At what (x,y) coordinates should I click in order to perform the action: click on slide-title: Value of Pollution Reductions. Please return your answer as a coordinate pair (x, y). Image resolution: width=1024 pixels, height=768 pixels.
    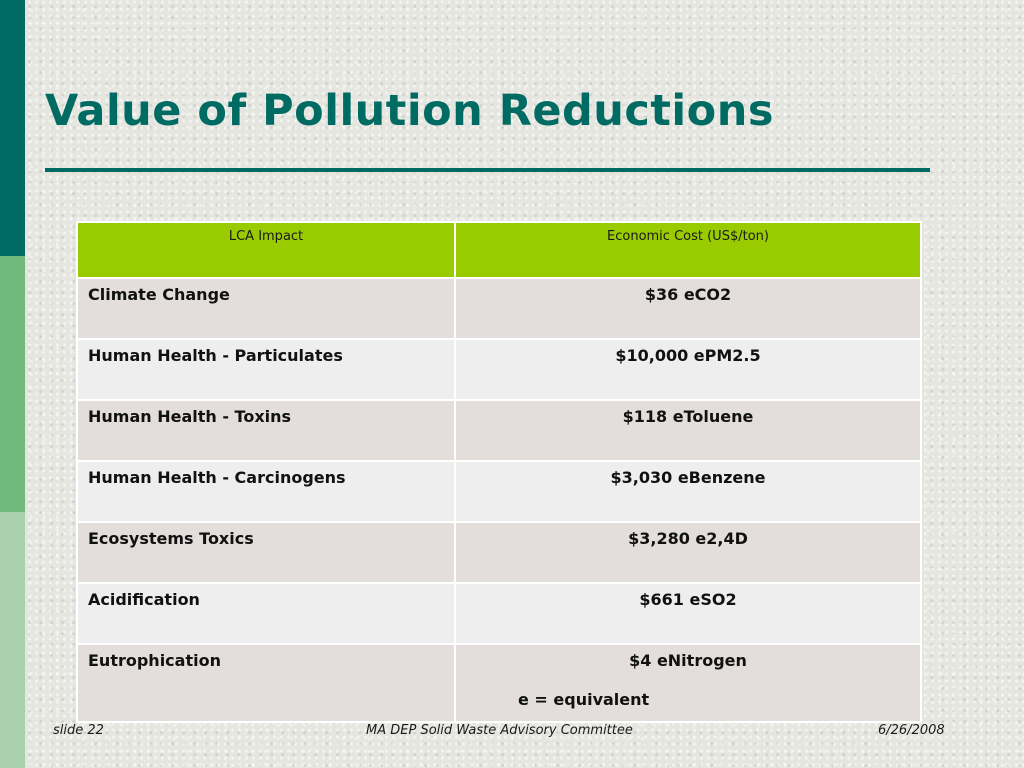
    Looking at the image, I should click on (409, 111).